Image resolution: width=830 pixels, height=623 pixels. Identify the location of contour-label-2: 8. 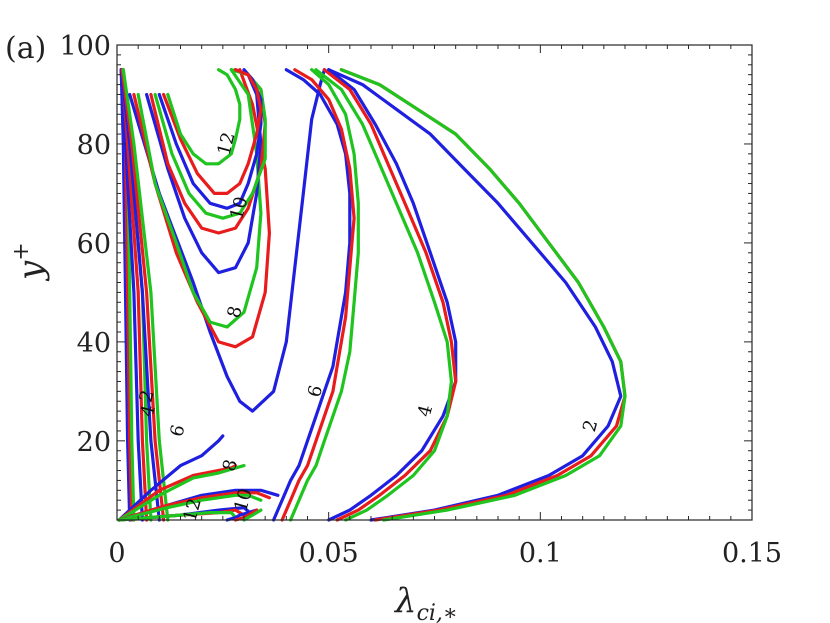
(234, 312).